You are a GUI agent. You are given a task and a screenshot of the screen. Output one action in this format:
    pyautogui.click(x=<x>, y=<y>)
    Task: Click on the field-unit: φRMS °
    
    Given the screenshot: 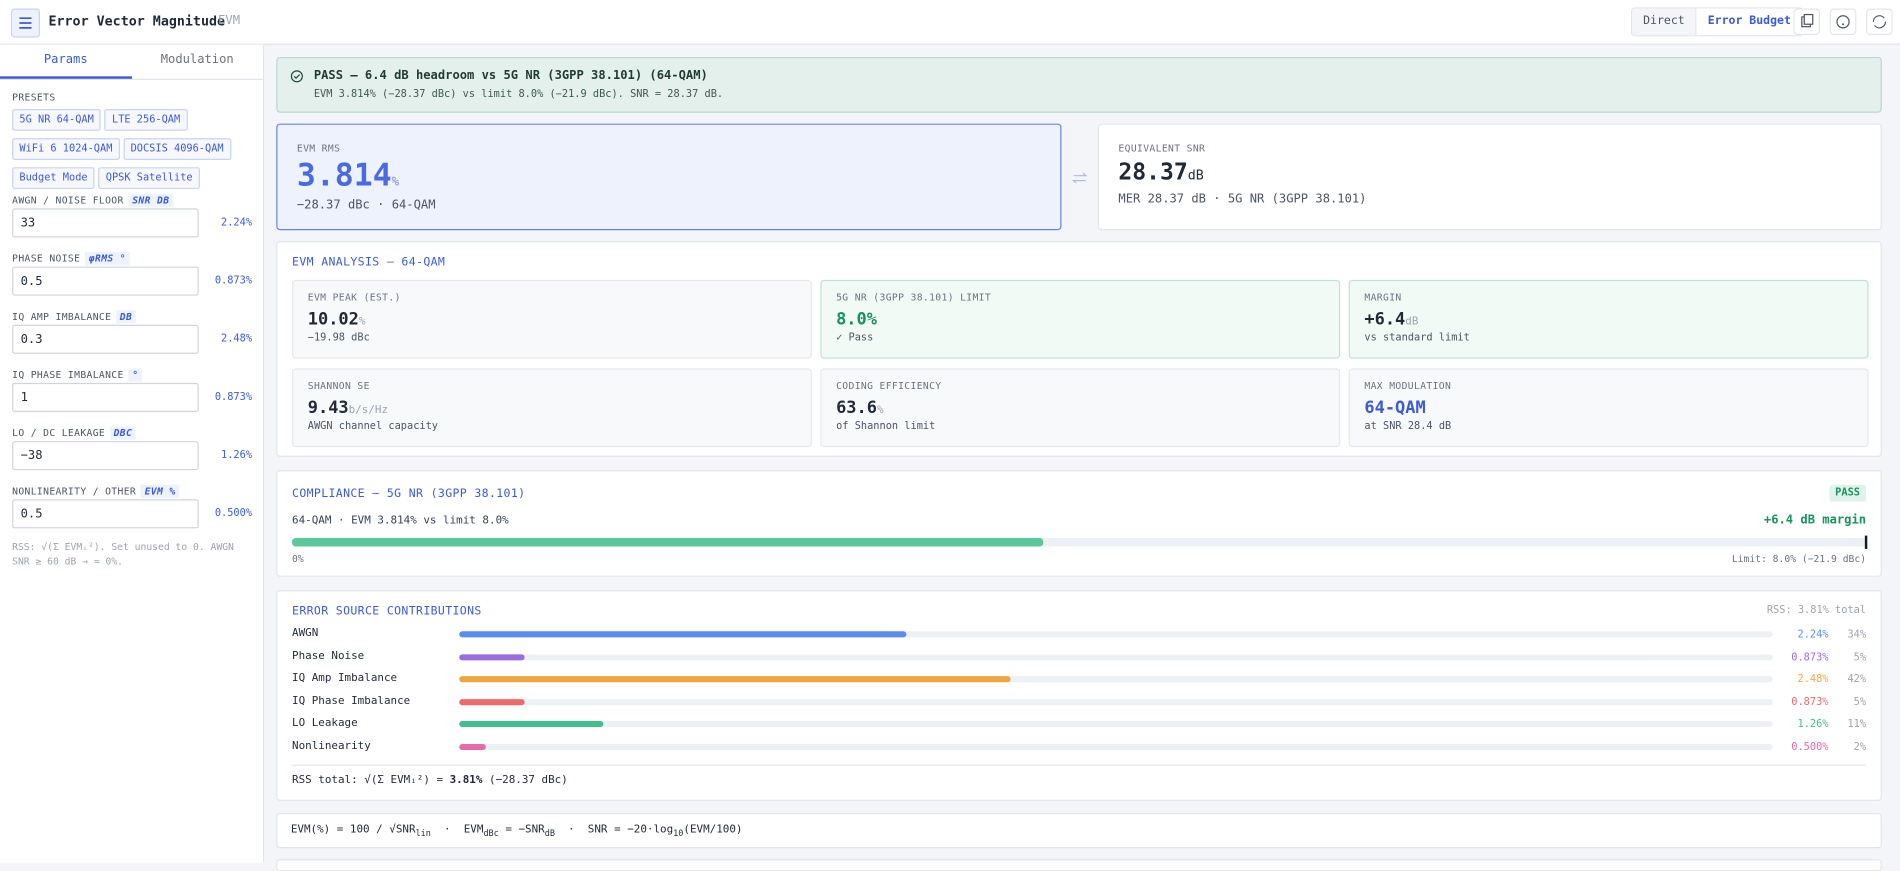 What is the action you would take?
    pyautogui.click(x=107, y=259)
    